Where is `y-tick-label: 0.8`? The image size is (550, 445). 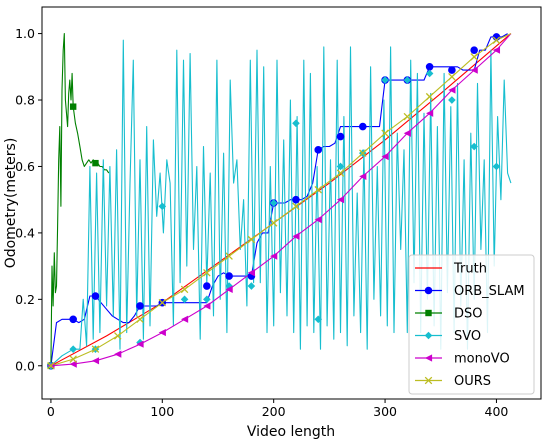 y-tick-label: 0.8 is located at coordinates (25, 100).